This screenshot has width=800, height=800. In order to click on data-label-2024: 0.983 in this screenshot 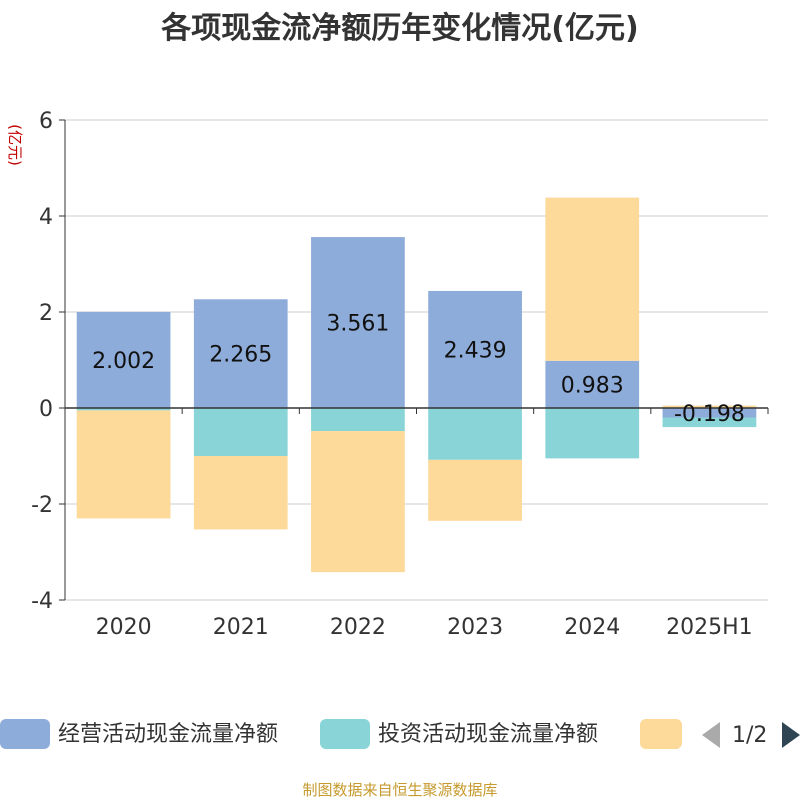, I will do `click(592, 385)`.